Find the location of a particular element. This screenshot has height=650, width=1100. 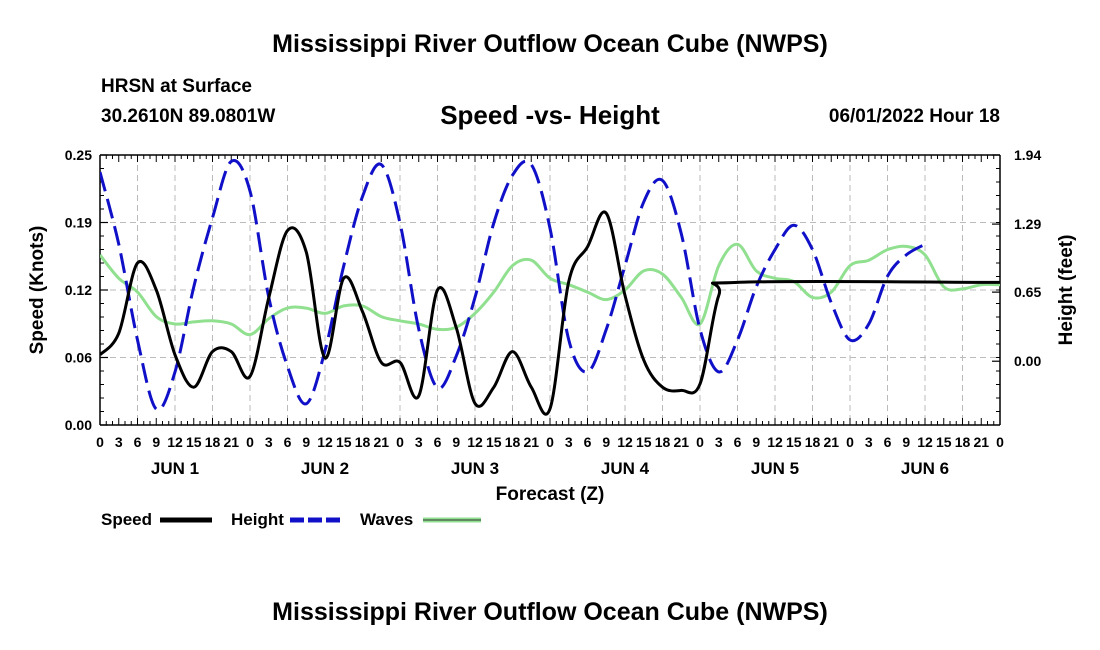

coordinates-label: 30.2610N 89.0801W is located at coordinates (188, 116).